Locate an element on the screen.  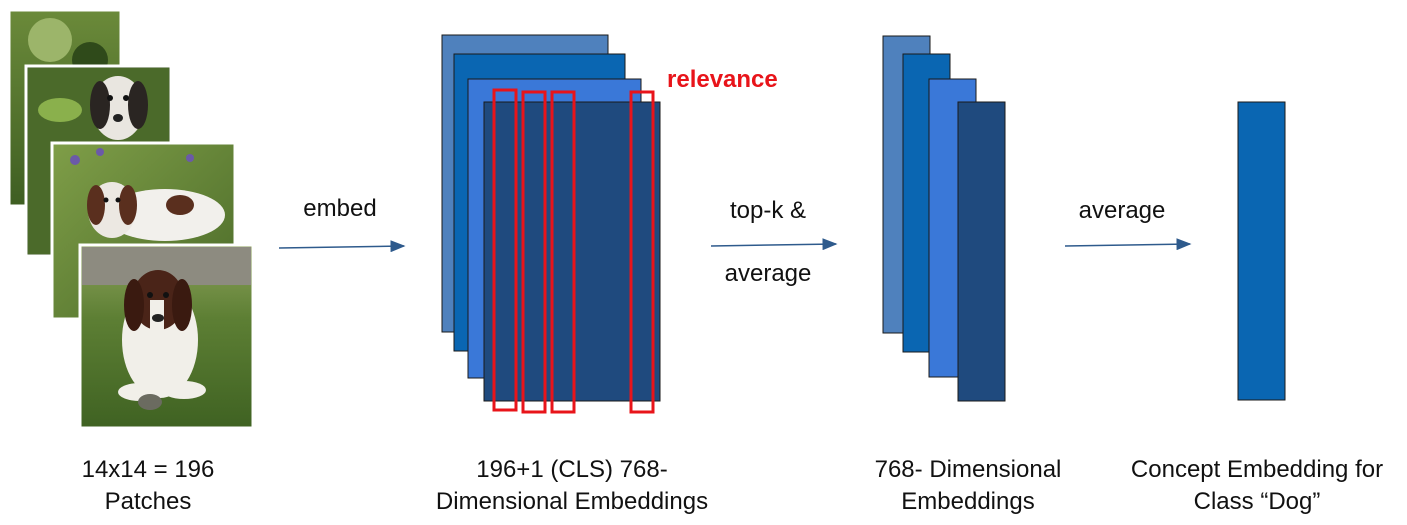
embed-arrow is located at coordinates (342, 246).